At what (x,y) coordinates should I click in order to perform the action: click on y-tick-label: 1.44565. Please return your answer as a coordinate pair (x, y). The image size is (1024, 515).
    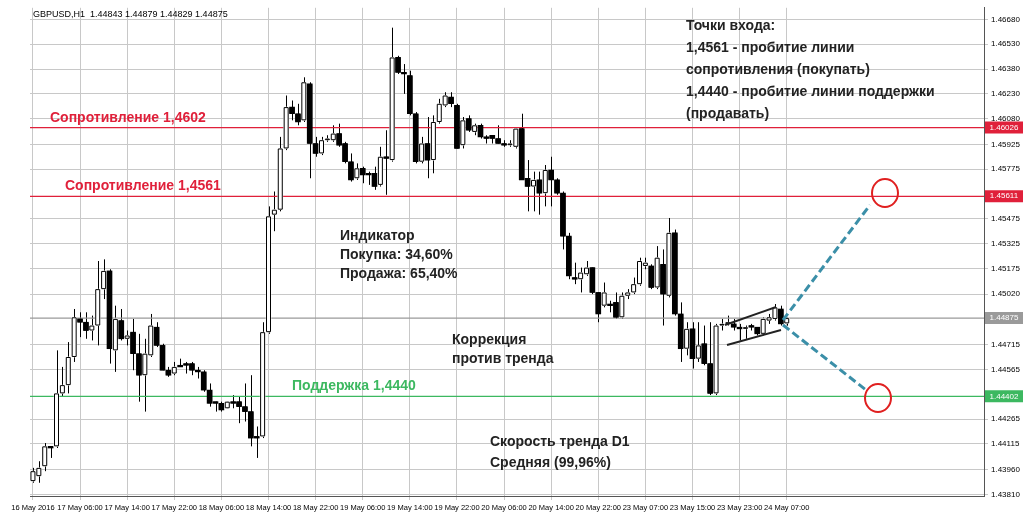
    Looking at the image, I should click on (1006, 369).